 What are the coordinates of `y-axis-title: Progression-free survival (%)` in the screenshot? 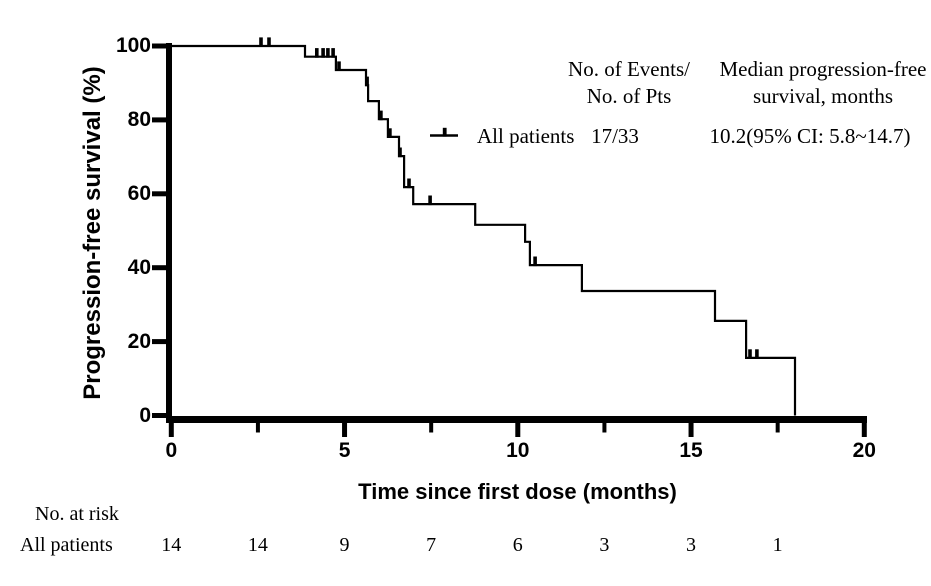 It's located at (92, 233).